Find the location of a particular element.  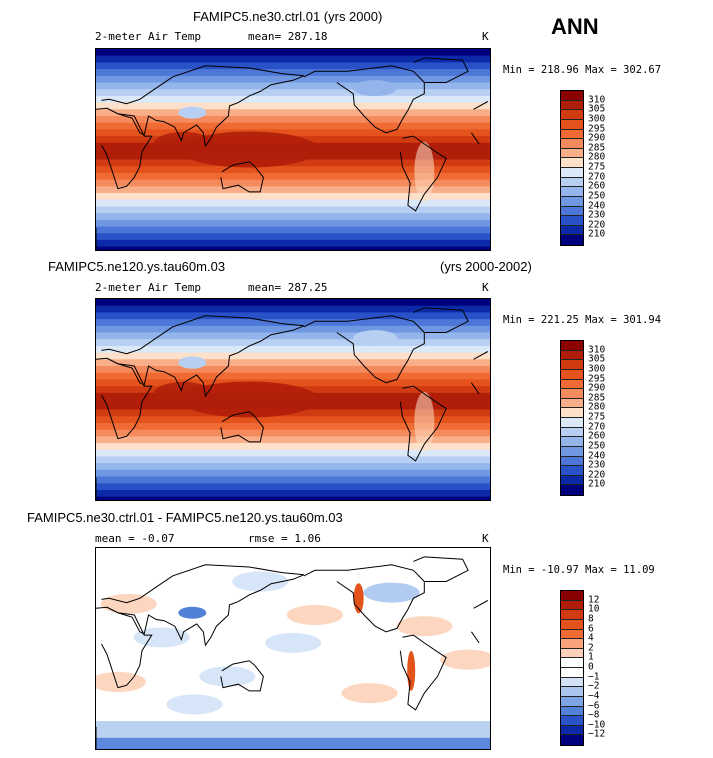

panel2-map is located at coordinates (293, 399).